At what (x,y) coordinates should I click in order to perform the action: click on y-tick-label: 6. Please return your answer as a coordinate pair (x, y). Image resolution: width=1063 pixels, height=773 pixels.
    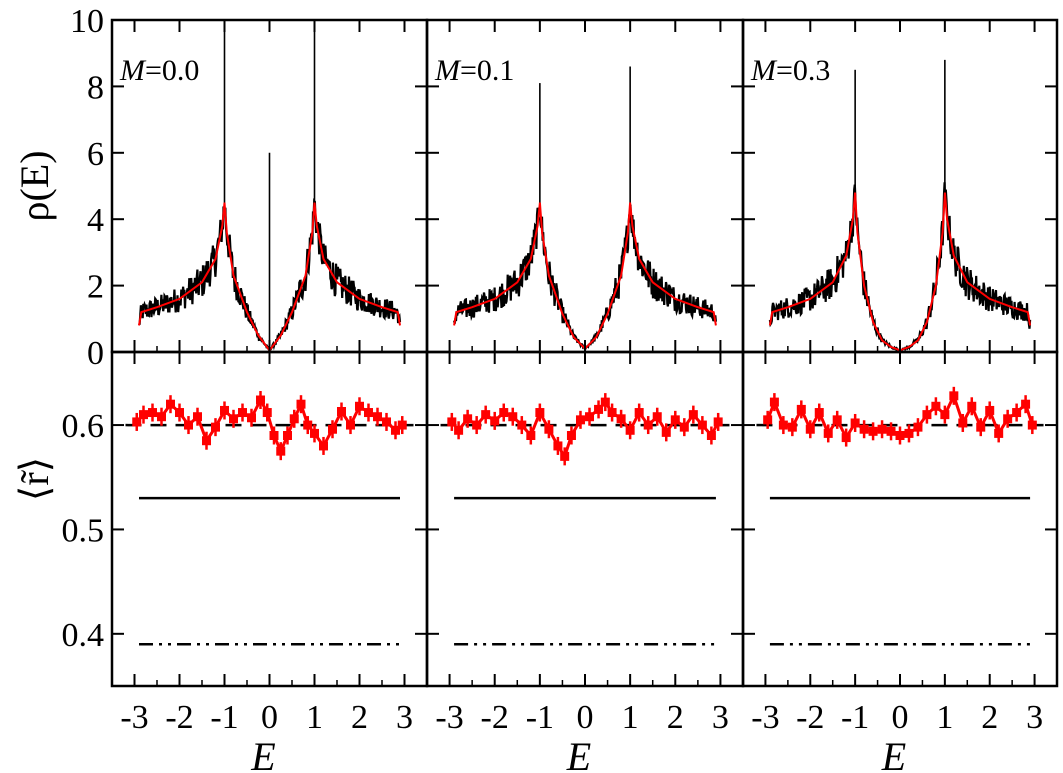
    Looking at the image, I should click on (95, 154).